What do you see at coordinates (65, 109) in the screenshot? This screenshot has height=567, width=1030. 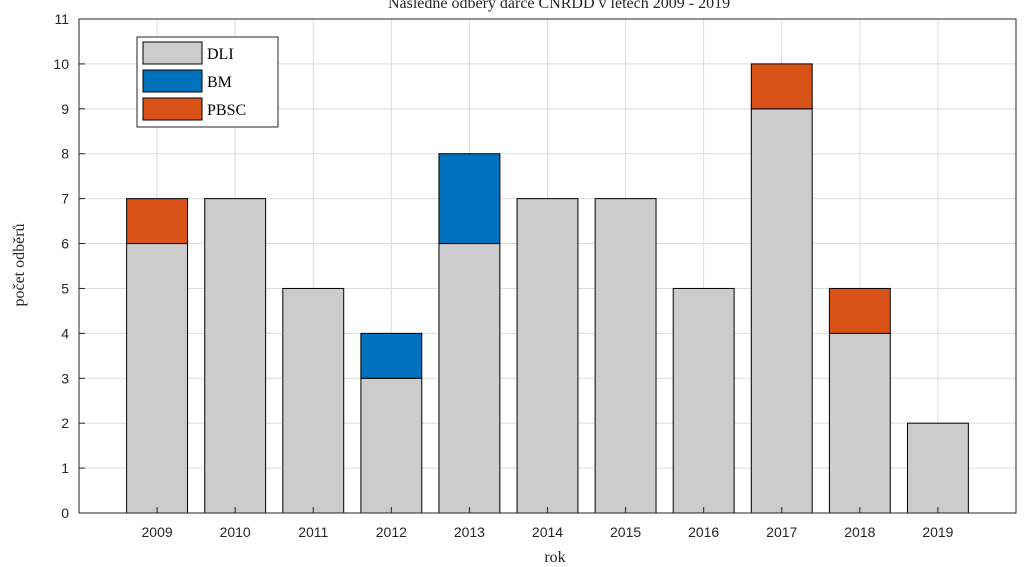 I see `y-tick-label: 9` at bounding box center [65, 109].